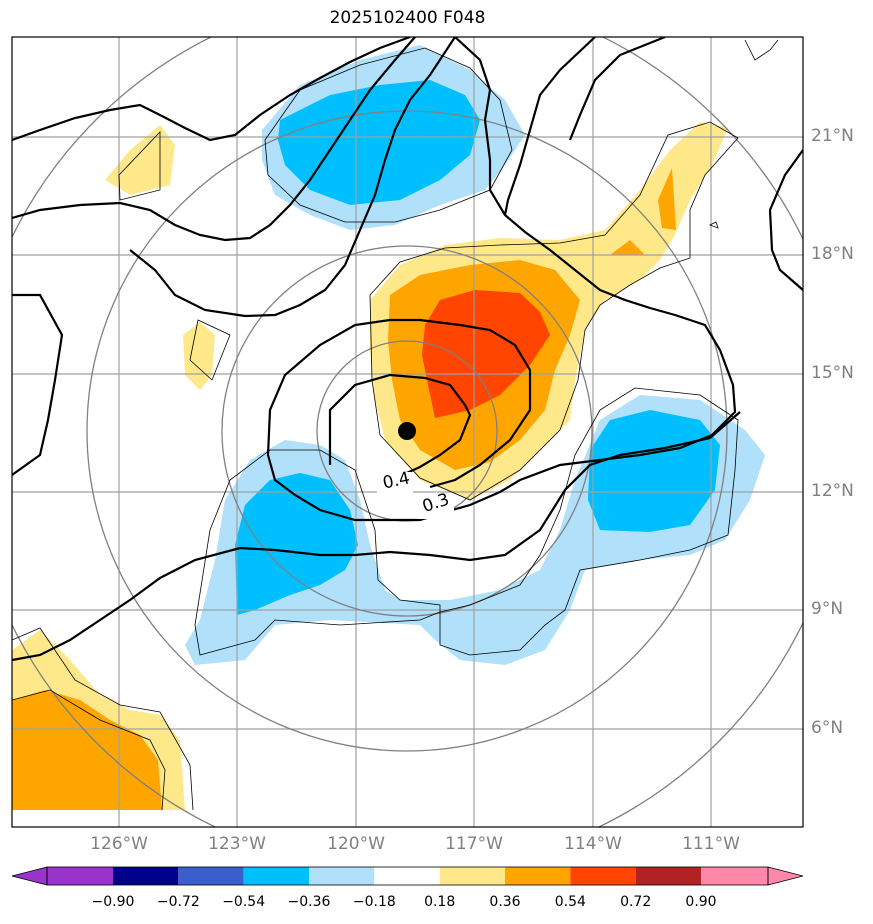 Image resolution: width=873 pixels, height=924 pixels. I want to click on lat-label-21n: 21°N, so click(832, 136).